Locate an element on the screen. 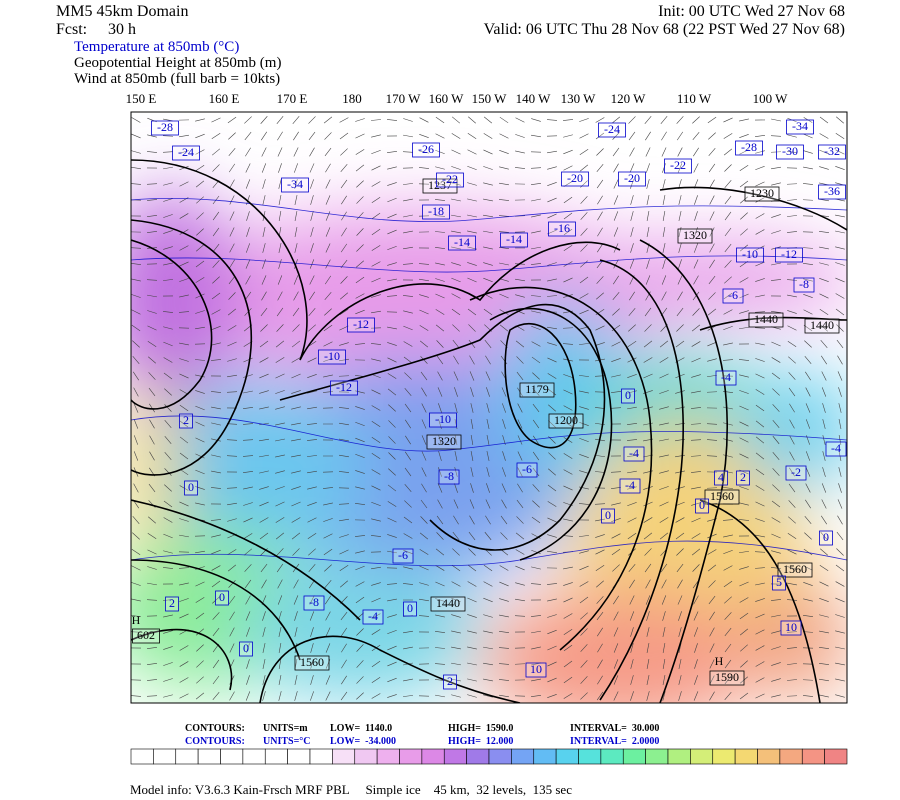 This screenshot has height=800, width=900. contour-info: UNITS=°C is located at coordinates (287, 741).